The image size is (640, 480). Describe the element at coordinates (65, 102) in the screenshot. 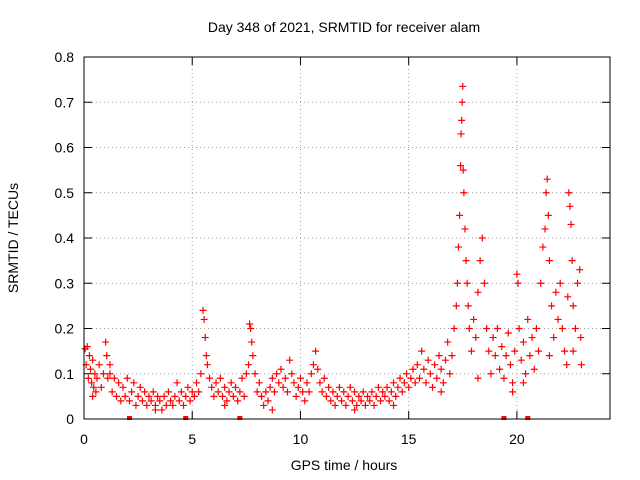

I see `y-tick-label: 0.7` at that location.